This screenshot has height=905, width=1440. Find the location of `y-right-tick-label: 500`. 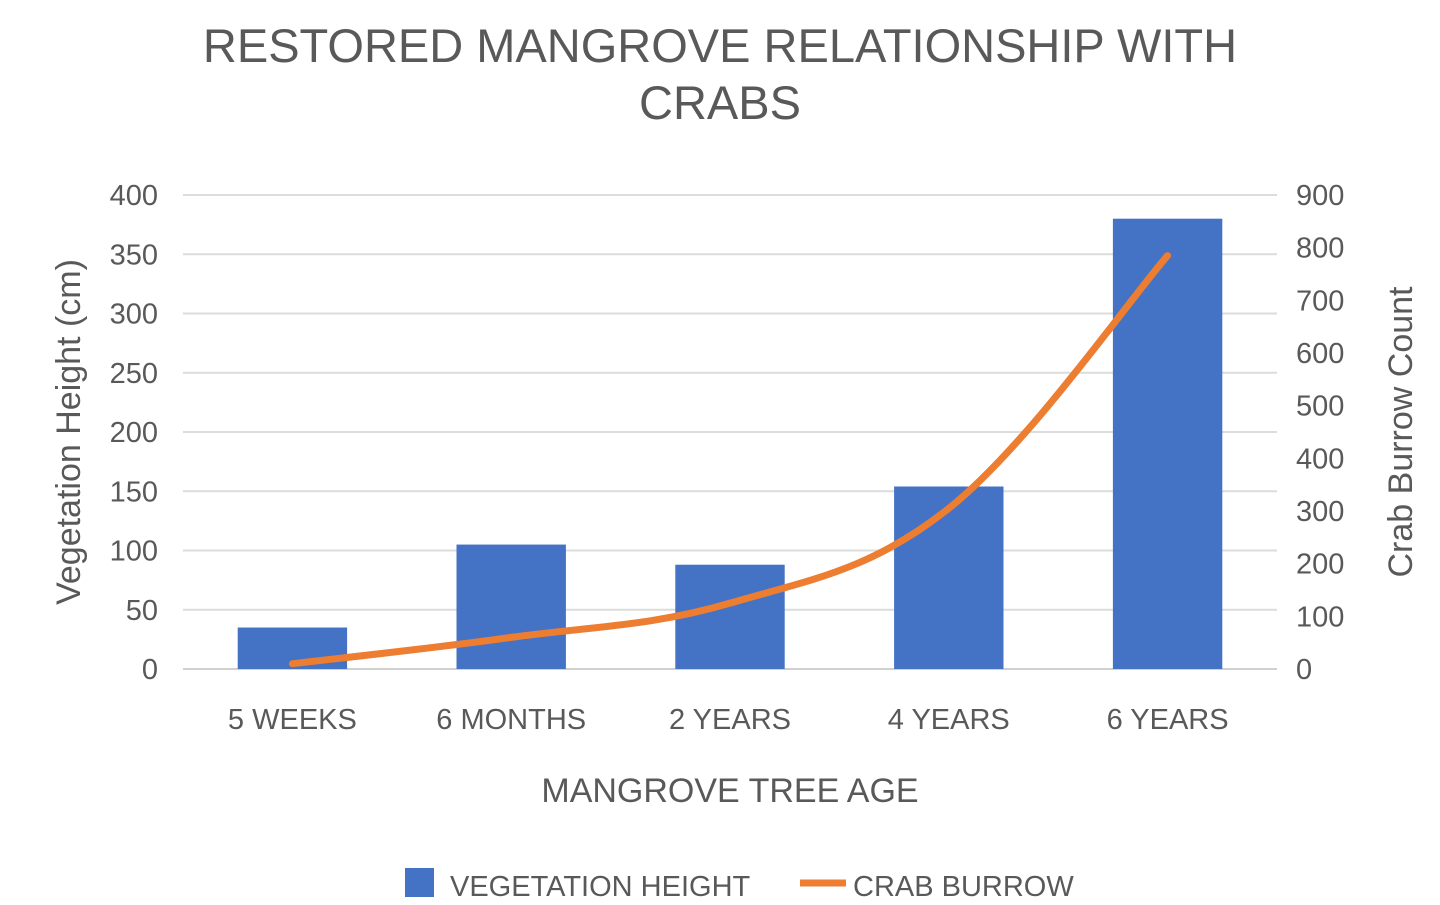

y-right-tick-label: 500 is located at coordinates (1320, 407).